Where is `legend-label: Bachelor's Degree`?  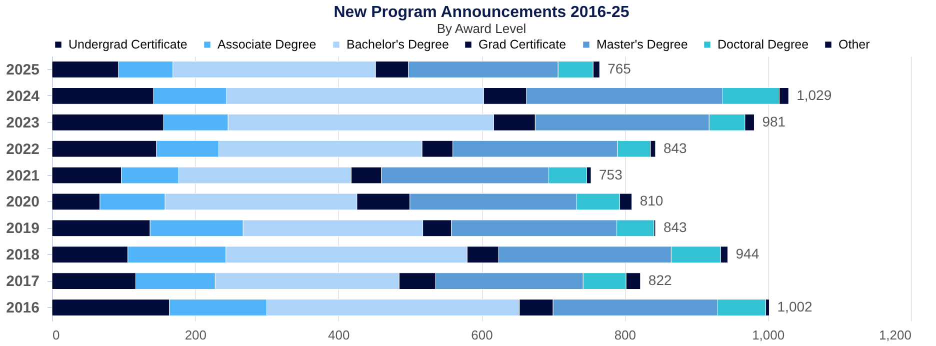 legend-label: Bachelor's Degree is located at coordinates (397, 45).